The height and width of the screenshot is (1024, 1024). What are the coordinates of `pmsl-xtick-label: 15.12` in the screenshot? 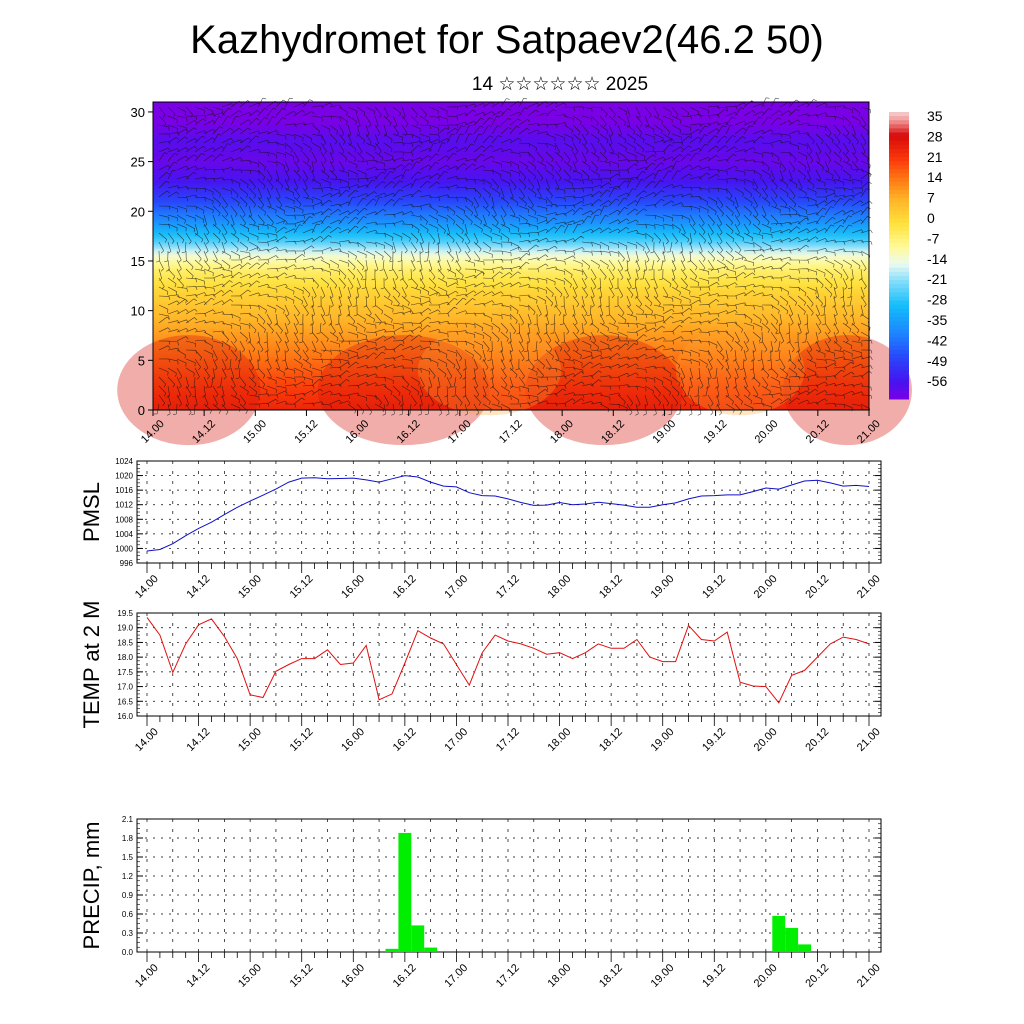 It's located at (302, 587).